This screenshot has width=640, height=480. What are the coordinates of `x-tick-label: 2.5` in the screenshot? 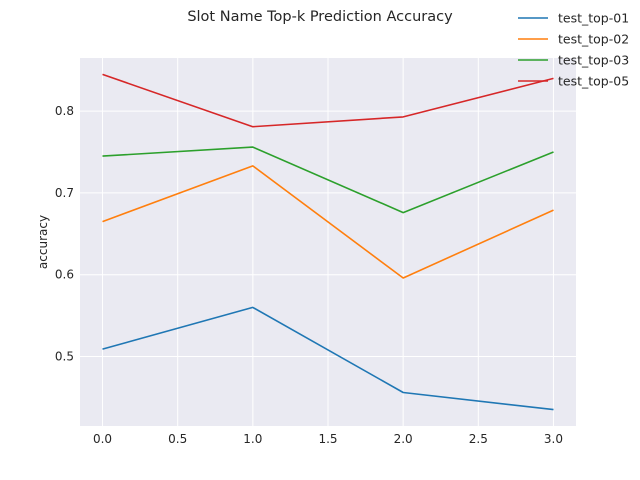 It's located at (478, 439).